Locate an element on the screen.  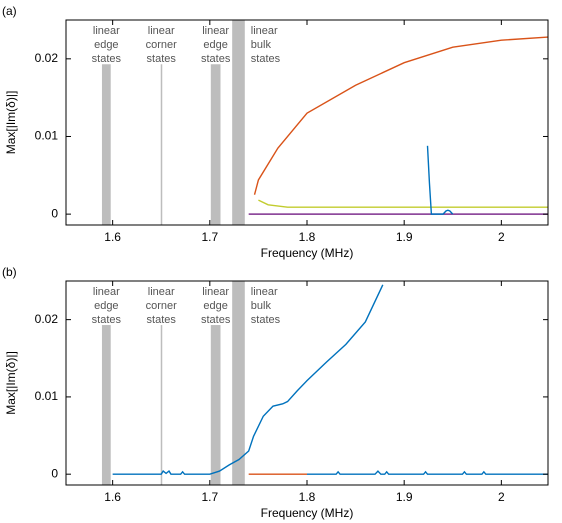
panel-label: (a) is located at coordinates (9, 11).